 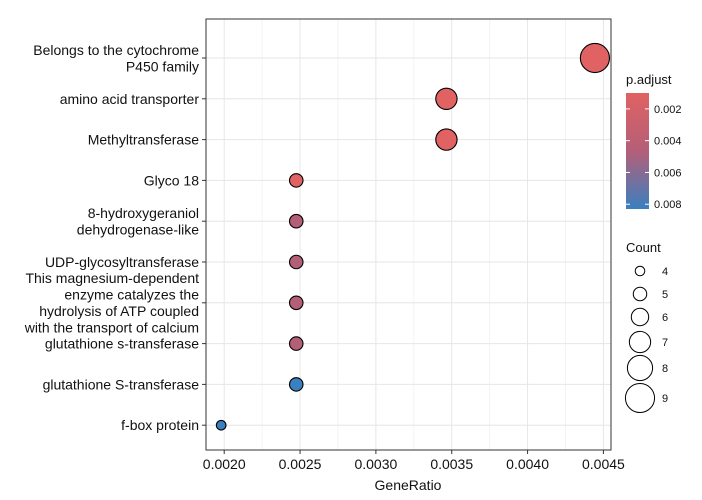 I want to click on colorbar-ticks: 0.002 0.004 0.006 0.008, so click(x=654, y=157).